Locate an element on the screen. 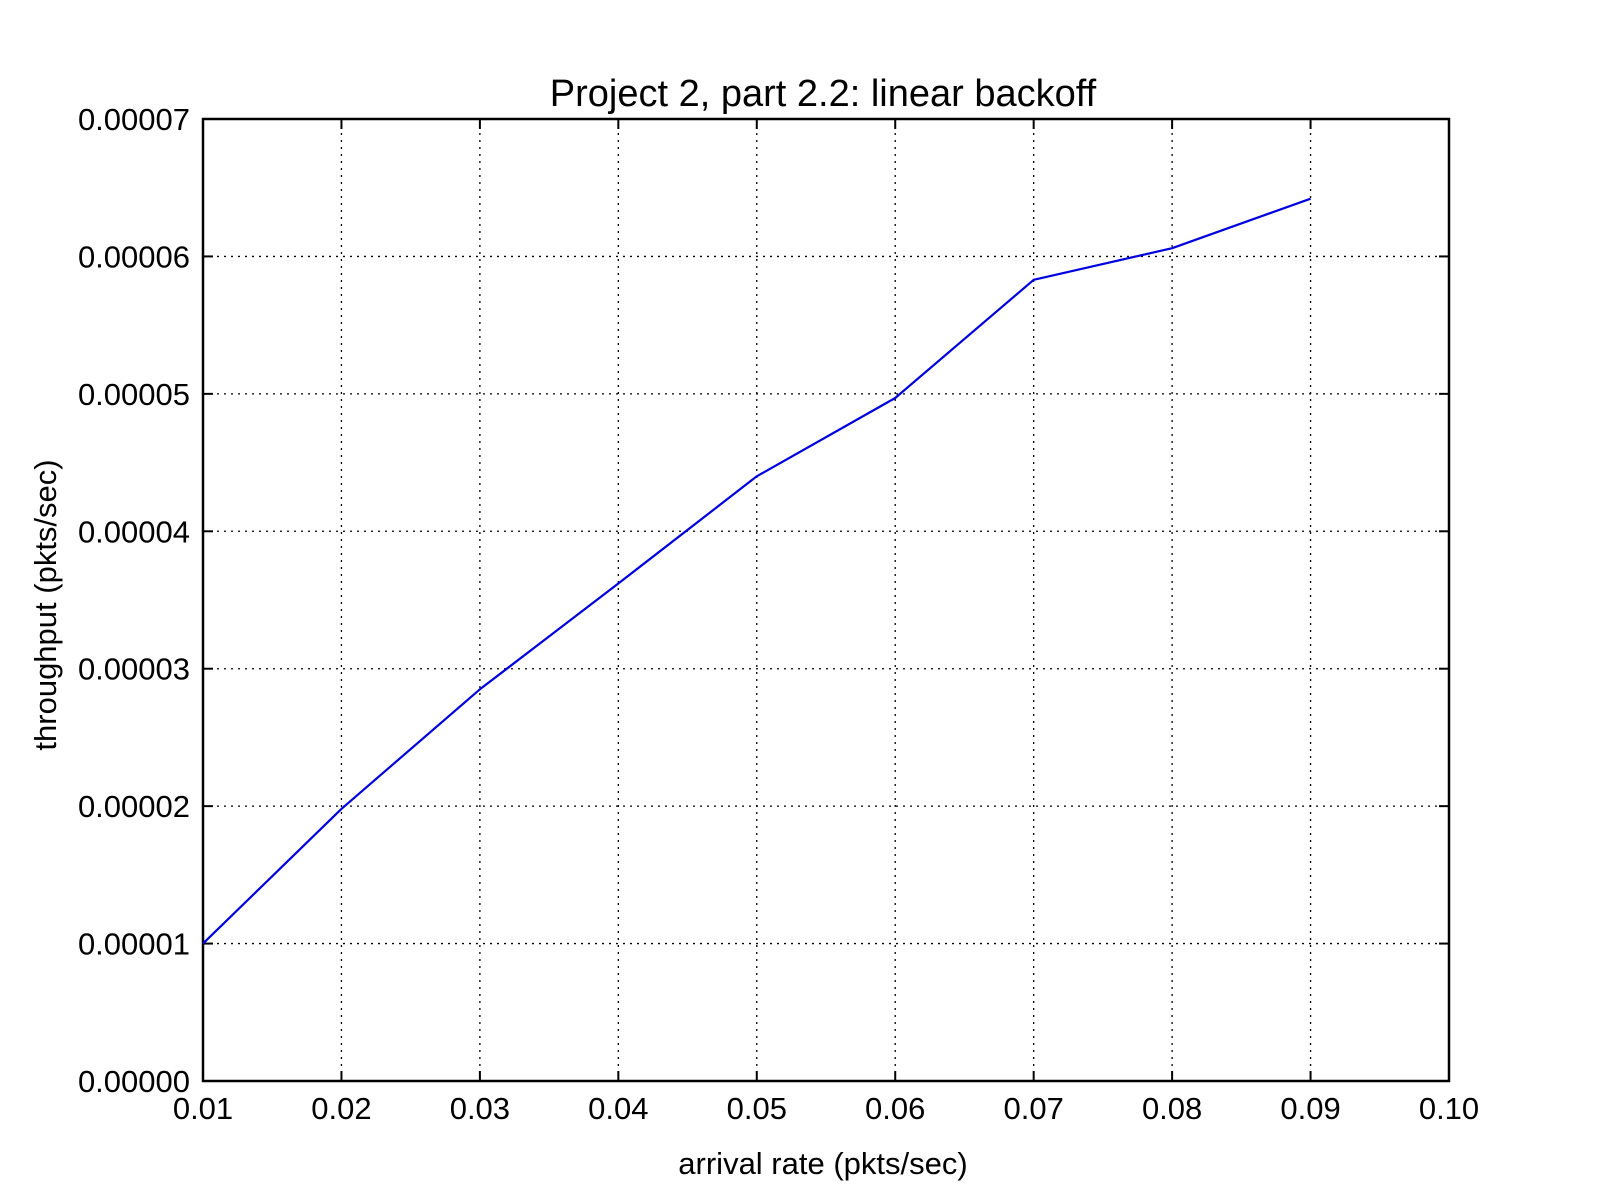  x-tick-label: 0.10 is located at coordinates (1449, 1108).